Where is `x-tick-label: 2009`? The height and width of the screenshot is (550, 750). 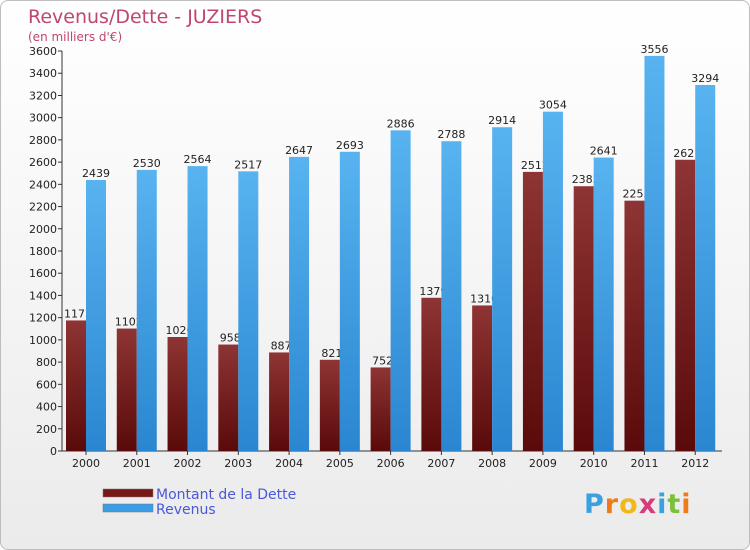 x-tick-label: 2009 is located at coordinates (543, 463).